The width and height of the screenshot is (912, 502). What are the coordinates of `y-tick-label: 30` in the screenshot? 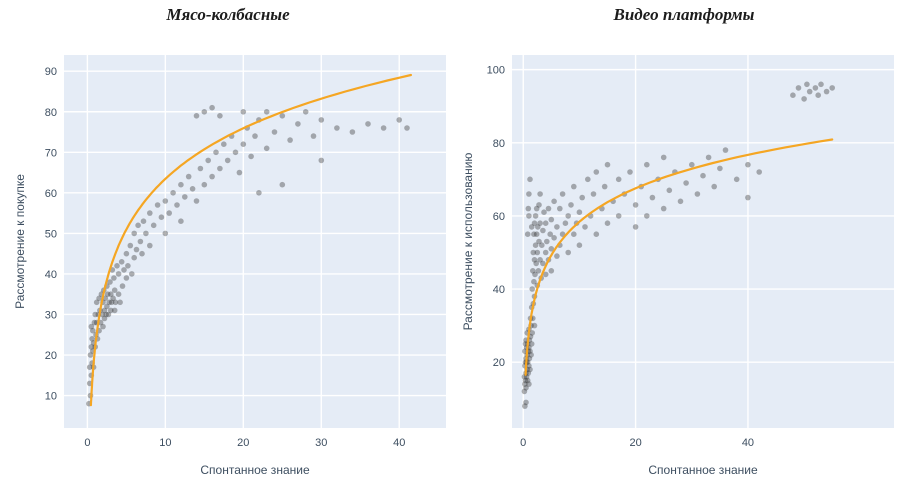 It's located at (51, 315).